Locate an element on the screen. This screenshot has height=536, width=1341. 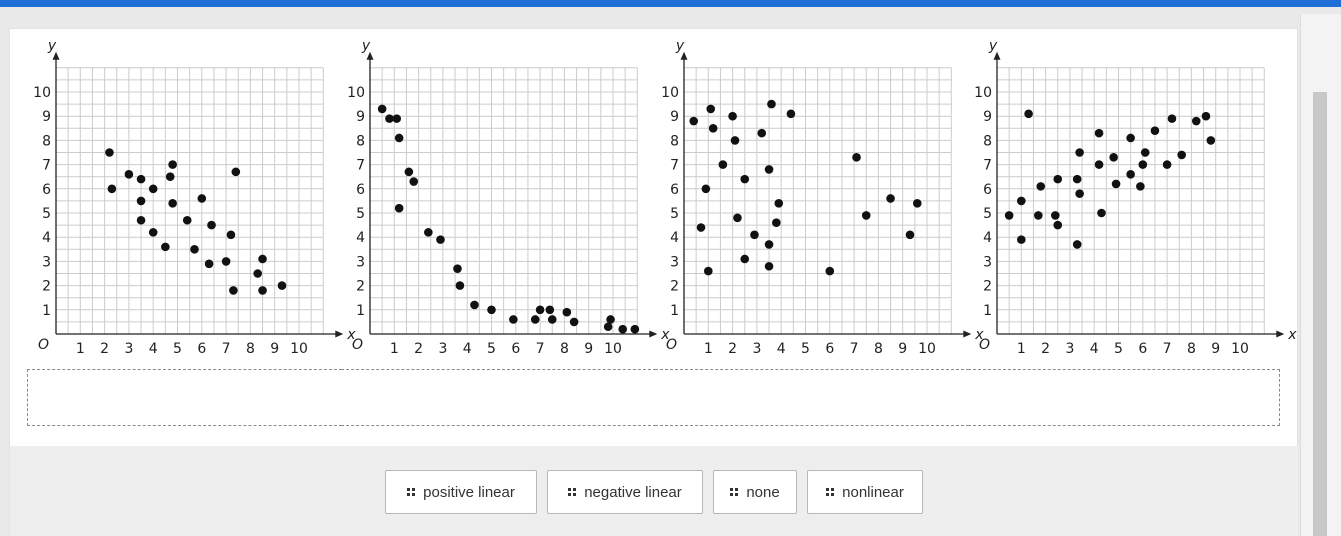
y-tick-label: 3 is located at coordinates (46, 262).